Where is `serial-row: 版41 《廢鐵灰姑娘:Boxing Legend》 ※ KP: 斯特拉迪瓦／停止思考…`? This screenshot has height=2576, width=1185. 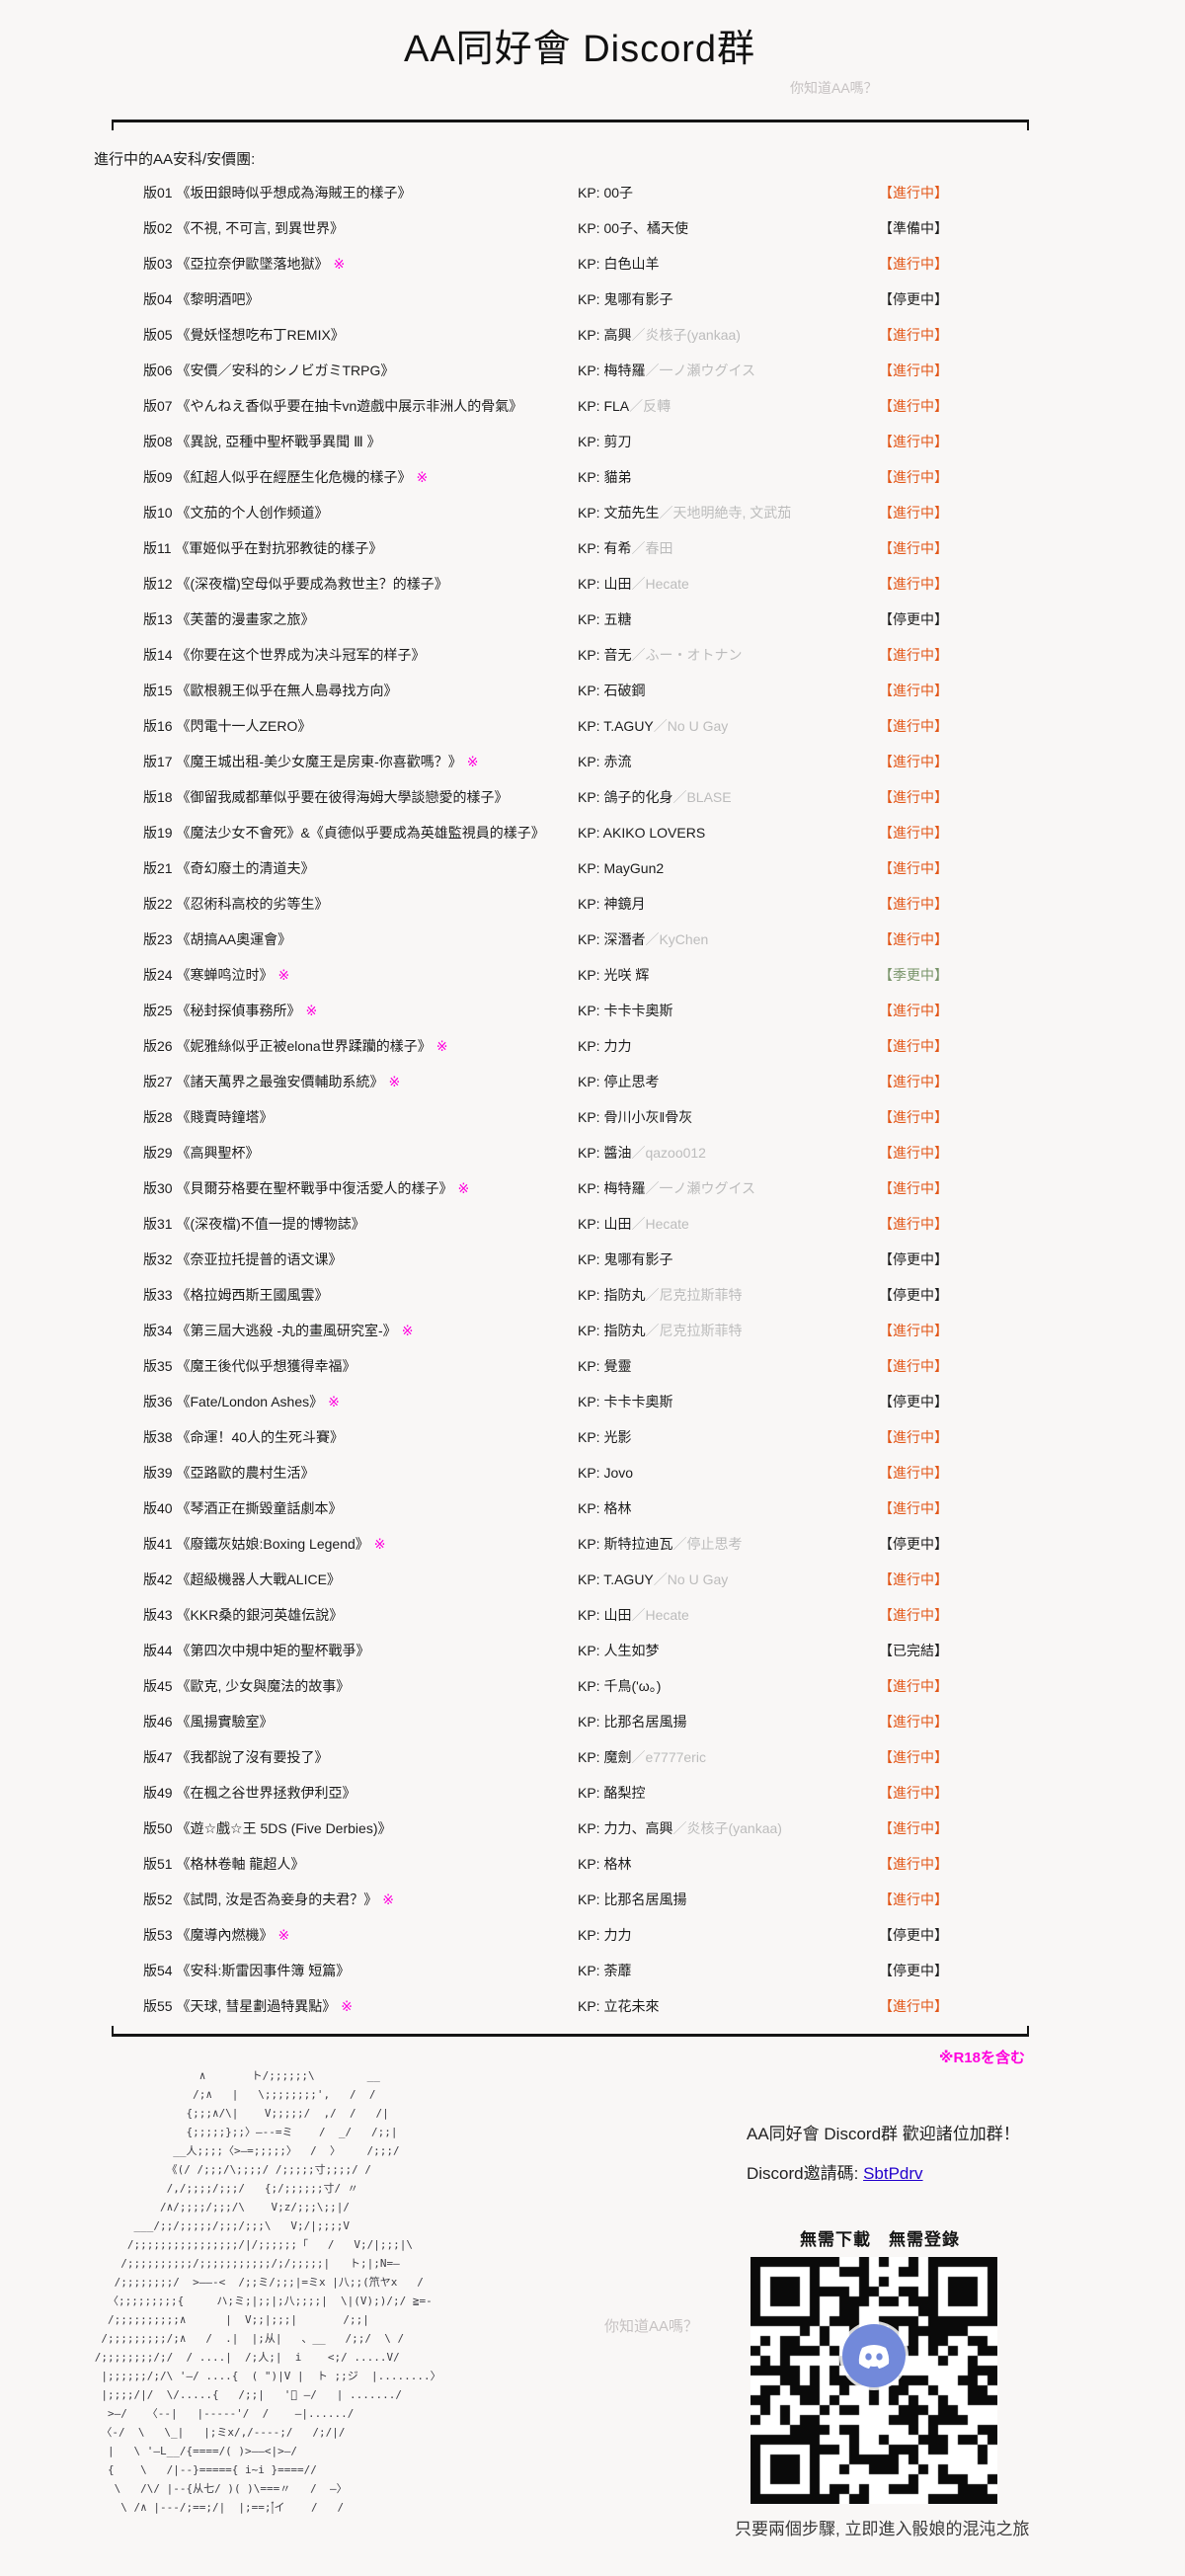 serial-row: 版41 《廢鐵灰姑娘:Boxing Legend》 ※ KP: 斯特拉迪瓦／停止思考… is located at coordinates (651, 1544).